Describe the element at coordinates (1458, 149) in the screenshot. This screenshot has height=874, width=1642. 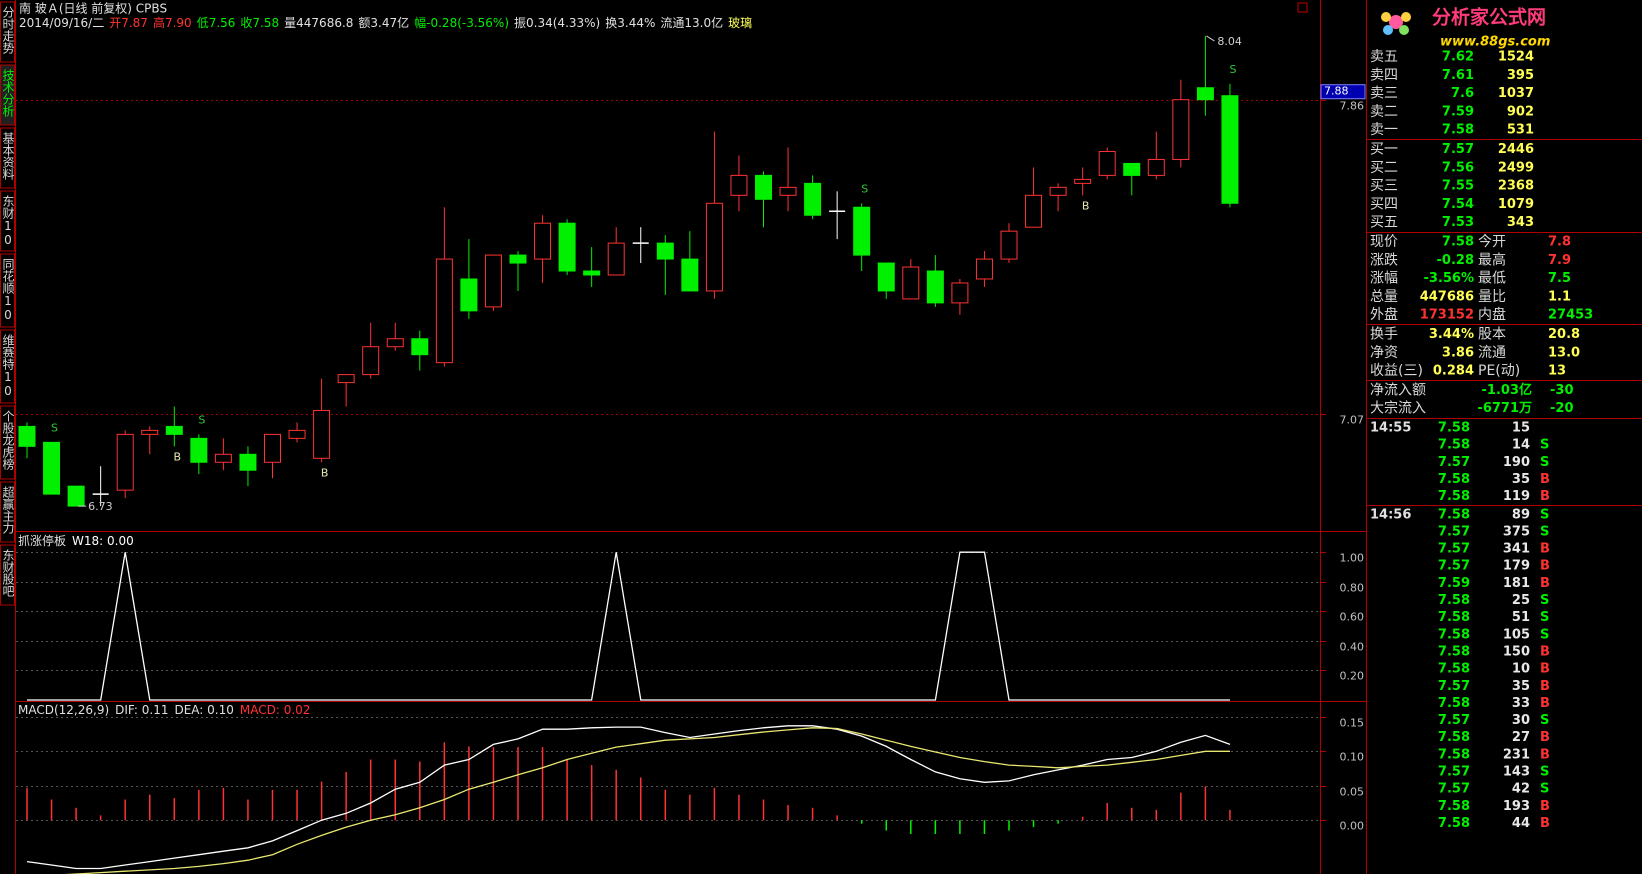
I see `book-price: 7.57` at that location.